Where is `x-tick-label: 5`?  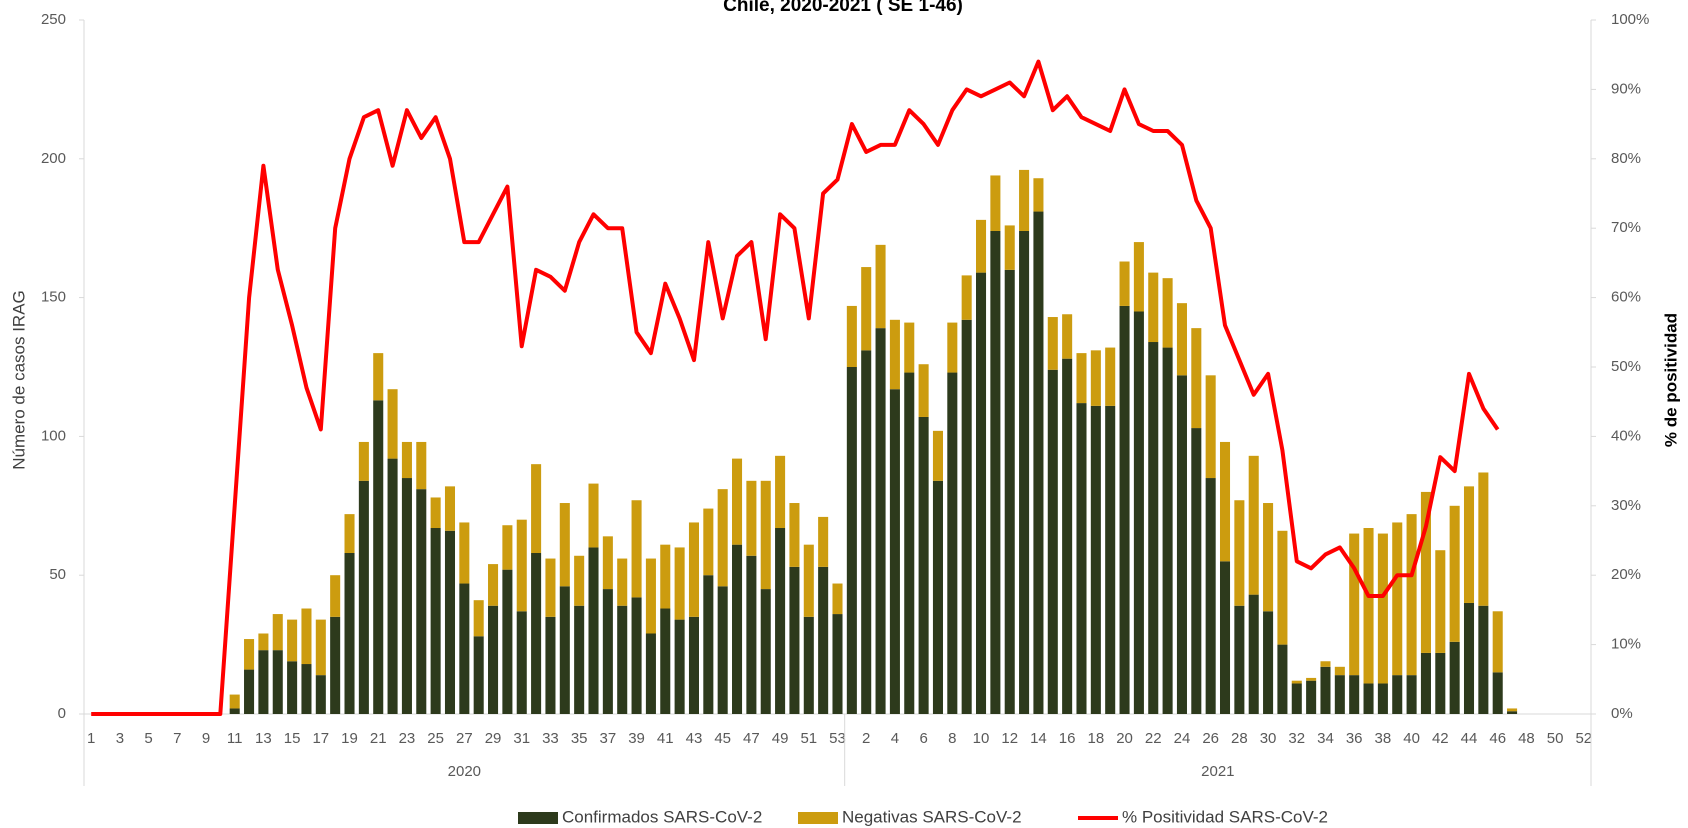 x-tick-label: 5 is located at coordinates (148, 738).